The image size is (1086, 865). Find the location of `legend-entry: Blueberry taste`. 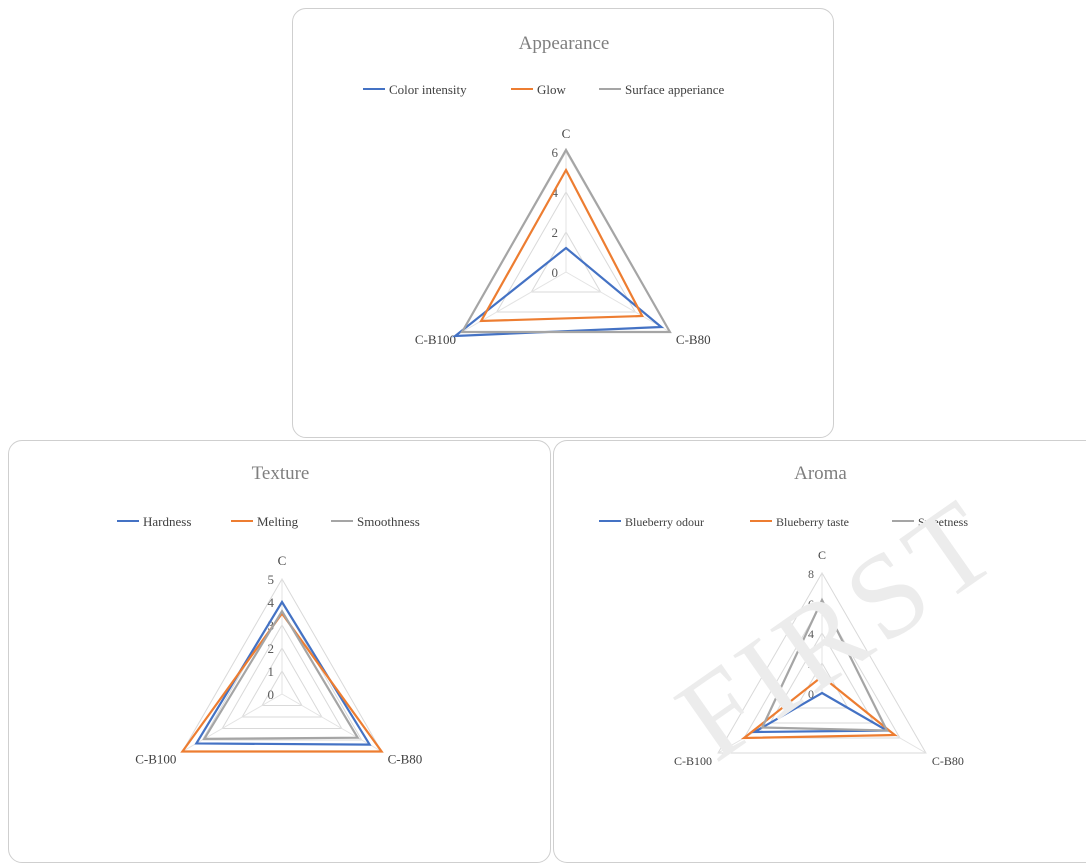

legend-entry: Blueberry taste is located at coordinates (812, 522).